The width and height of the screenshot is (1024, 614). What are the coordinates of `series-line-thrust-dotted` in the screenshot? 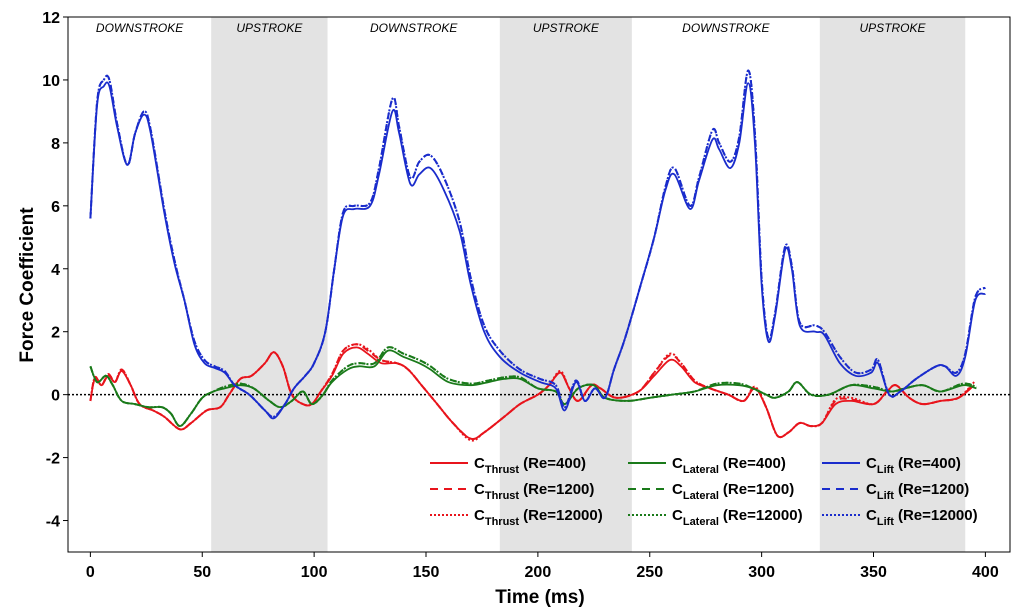 It's located at (532, 392).